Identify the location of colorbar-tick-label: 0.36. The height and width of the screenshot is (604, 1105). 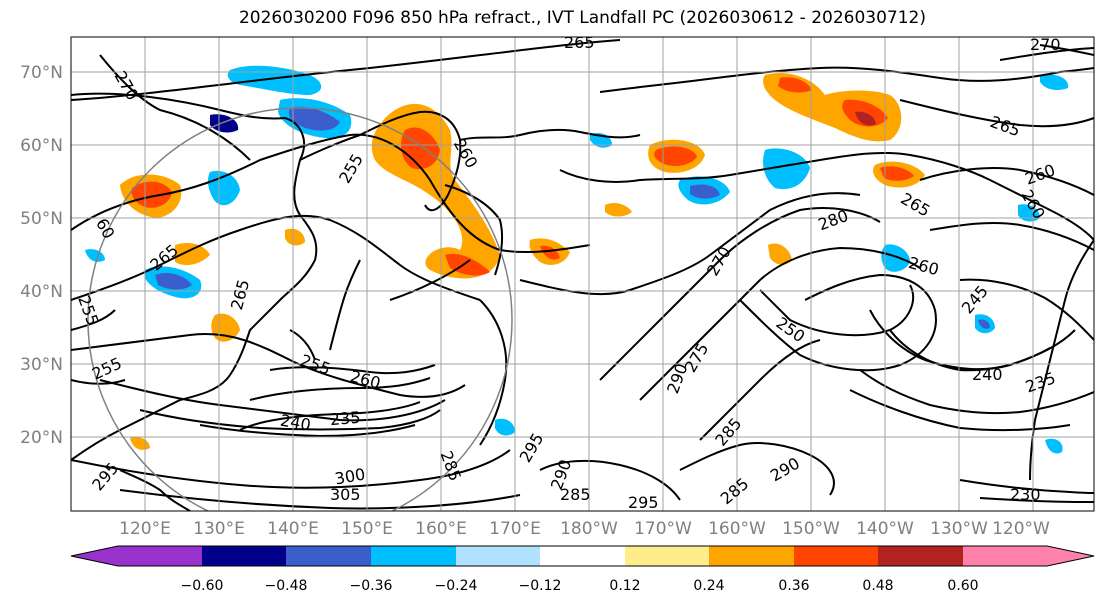
(793, 586).